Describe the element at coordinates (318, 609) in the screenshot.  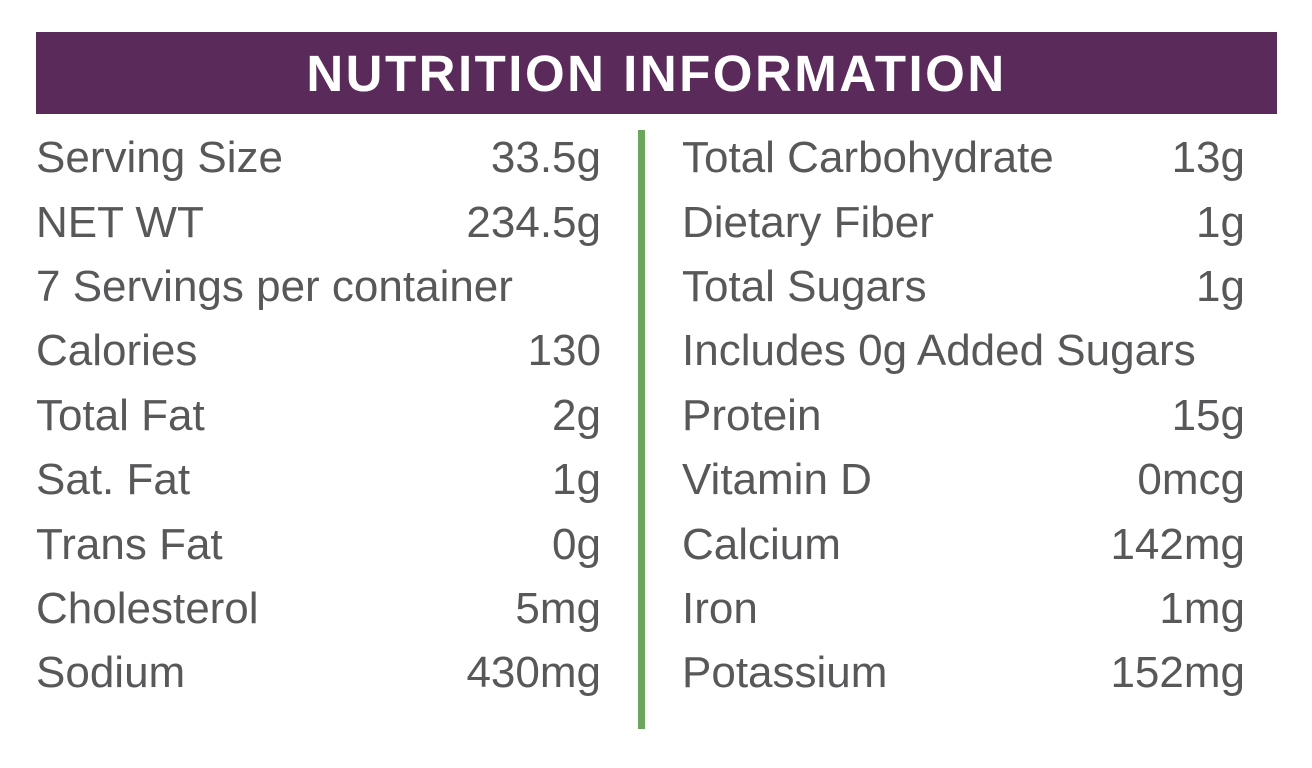
I see `fact-row-cholesterol: Cholesterol 5mg` at that location.